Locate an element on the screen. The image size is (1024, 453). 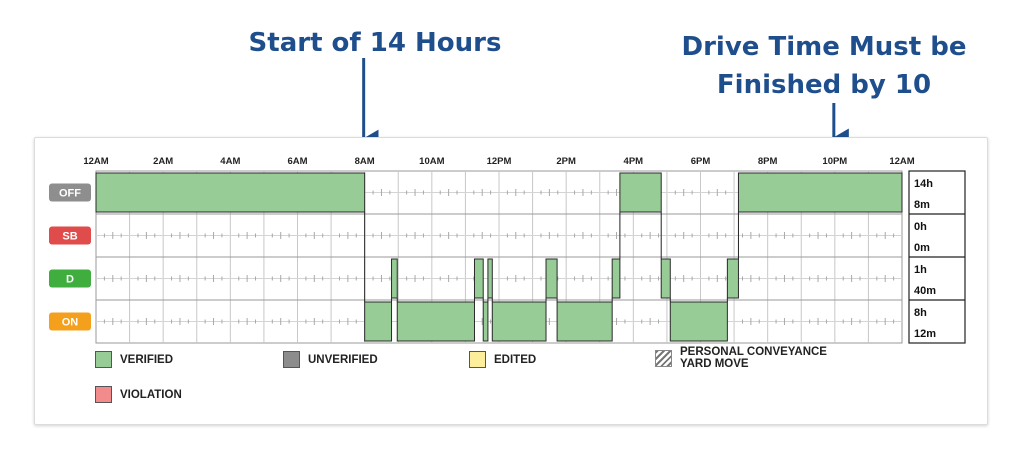
legend-edited: EDITED is located at coordinates (502, 359).